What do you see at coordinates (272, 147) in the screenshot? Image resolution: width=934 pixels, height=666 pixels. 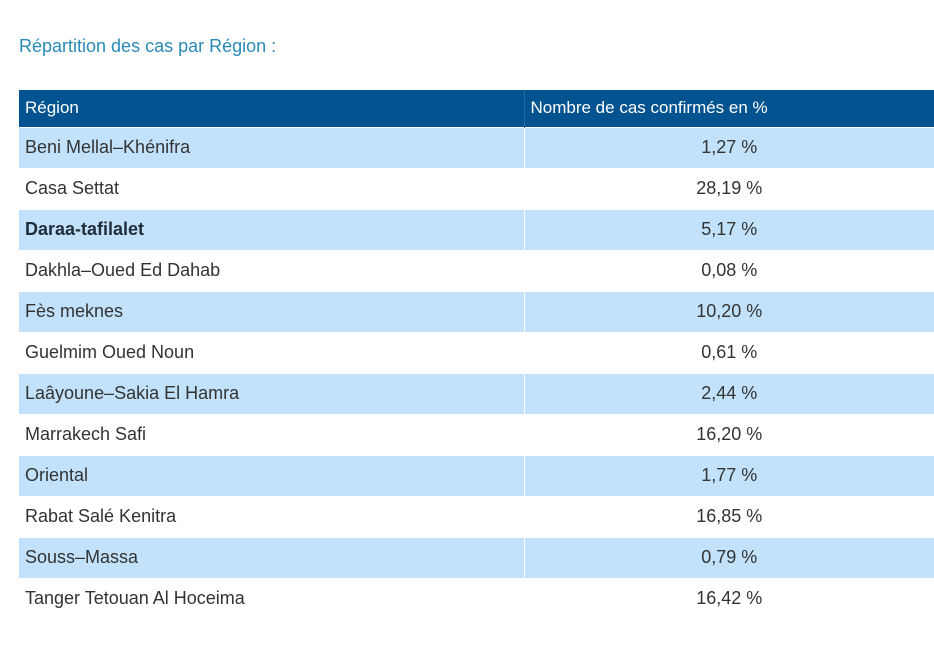 I see `region-name-cell: Beni Mellal–Khénifra` at bounding box center [272, 147].